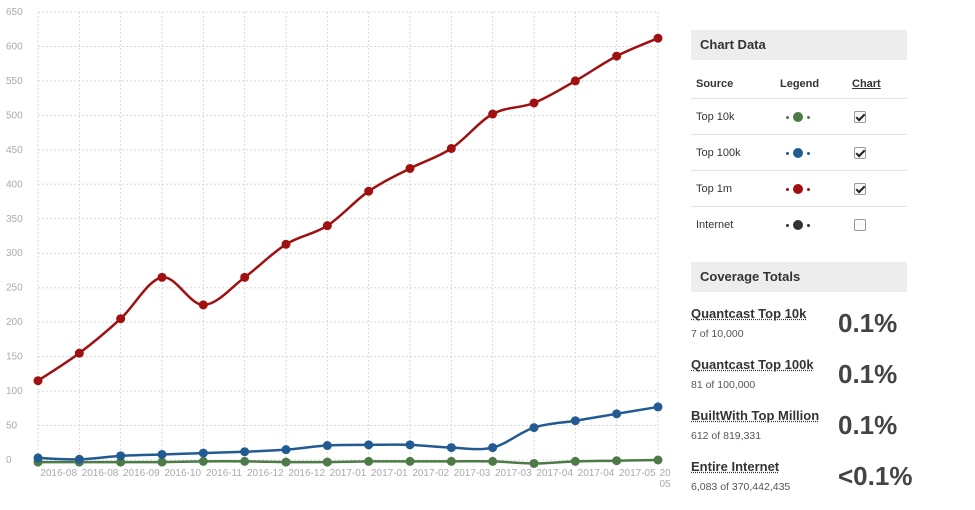  I want to click on y-tick-label: 300, so click(14, 253).